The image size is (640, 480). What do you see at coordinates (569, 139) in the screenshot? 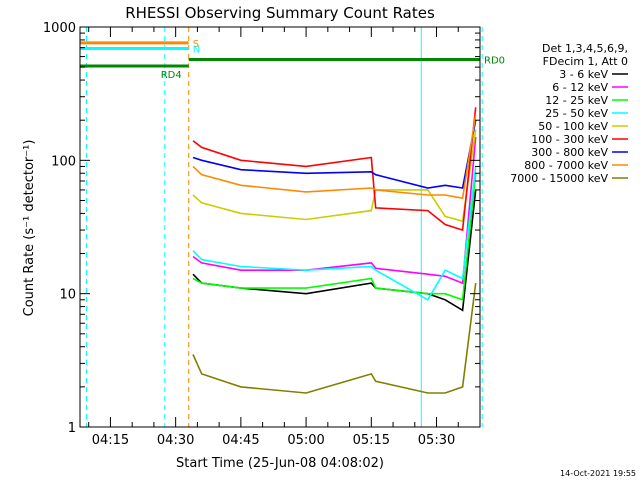
I see `legend-entry: 100 - 300 keV` at bounding box center [569, 139].